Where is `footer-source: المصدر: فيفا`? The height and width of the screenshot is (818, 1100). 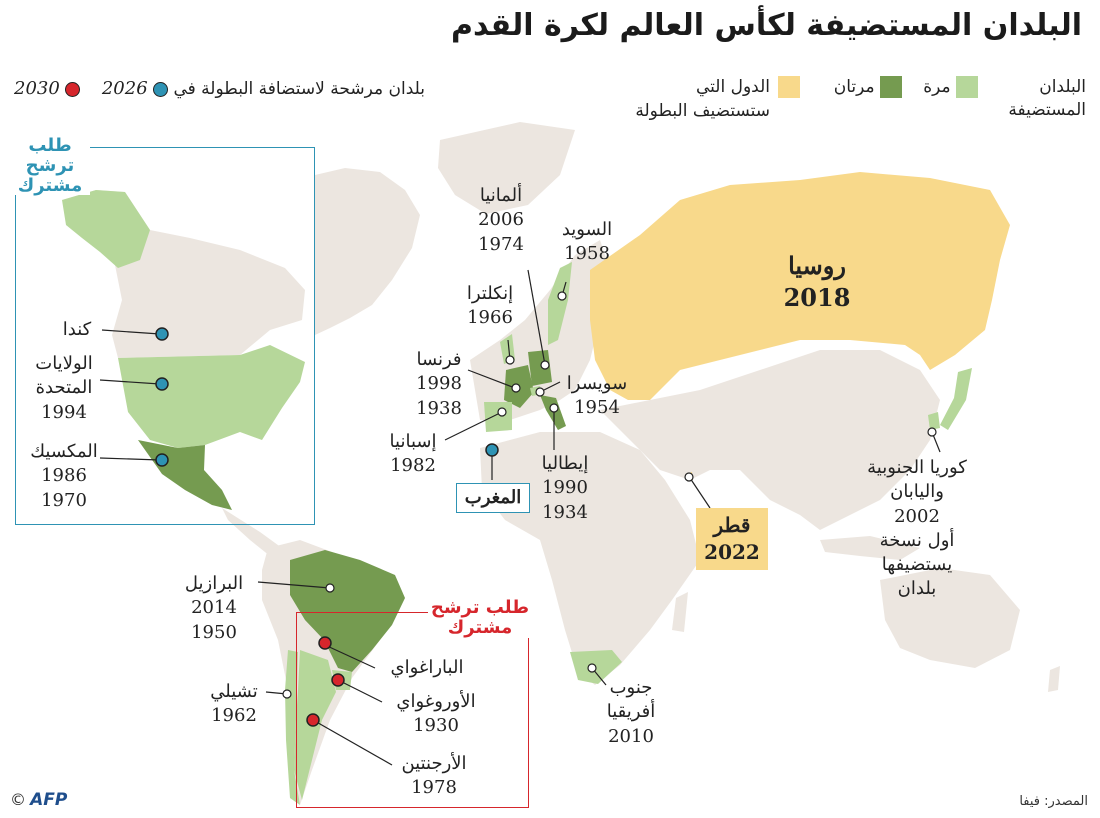 footer-source: المصدر: فيفا is located at coordinates (1053, 801).